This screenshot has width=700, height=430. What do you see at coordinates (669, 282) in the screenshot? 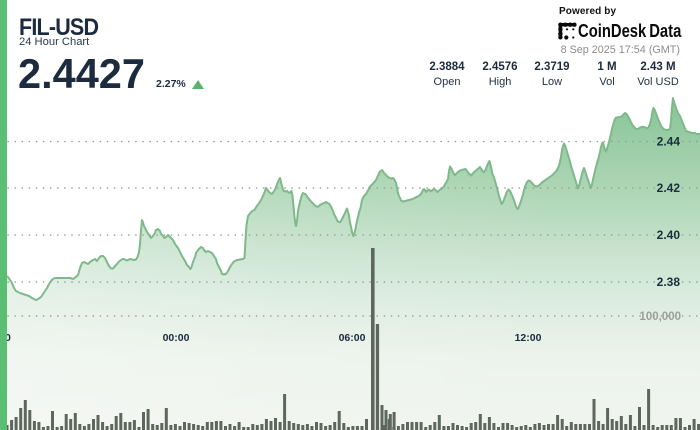
I see `svg-text: 2.38` at bounding box center [669, 282].